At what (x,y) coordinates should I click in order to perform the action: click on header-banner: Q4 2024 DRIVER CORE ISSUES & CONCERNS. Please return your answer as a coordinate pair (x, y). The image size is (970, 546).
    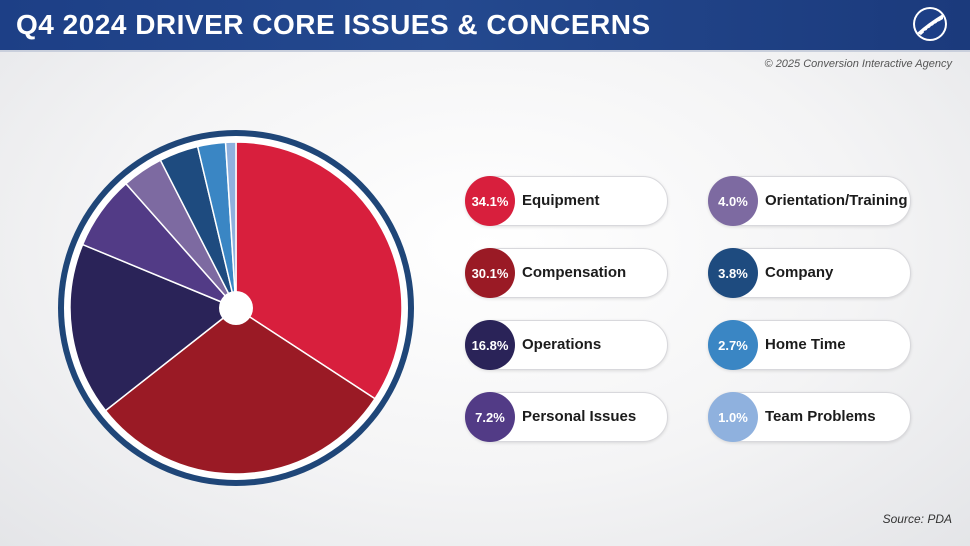
    Looking at the image, I should click on (485, 26).